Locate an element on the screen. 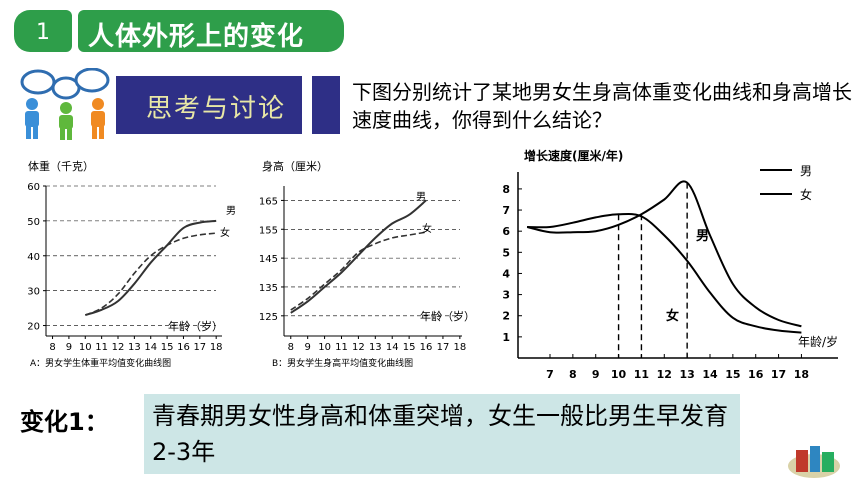 Image resolution: width=860 pixels, height=484 pixels. ytick-label: 40 is located at coordinates (33, 257).